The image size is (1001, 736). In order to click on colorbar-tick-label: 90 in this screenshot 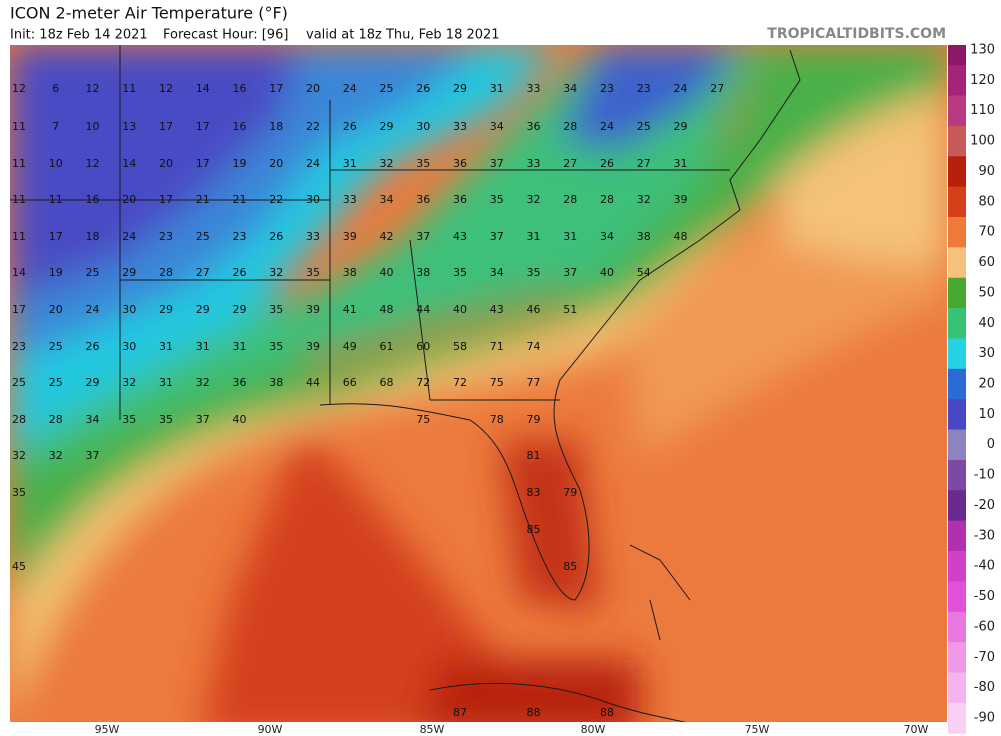, I will do `click(986, 171)`.